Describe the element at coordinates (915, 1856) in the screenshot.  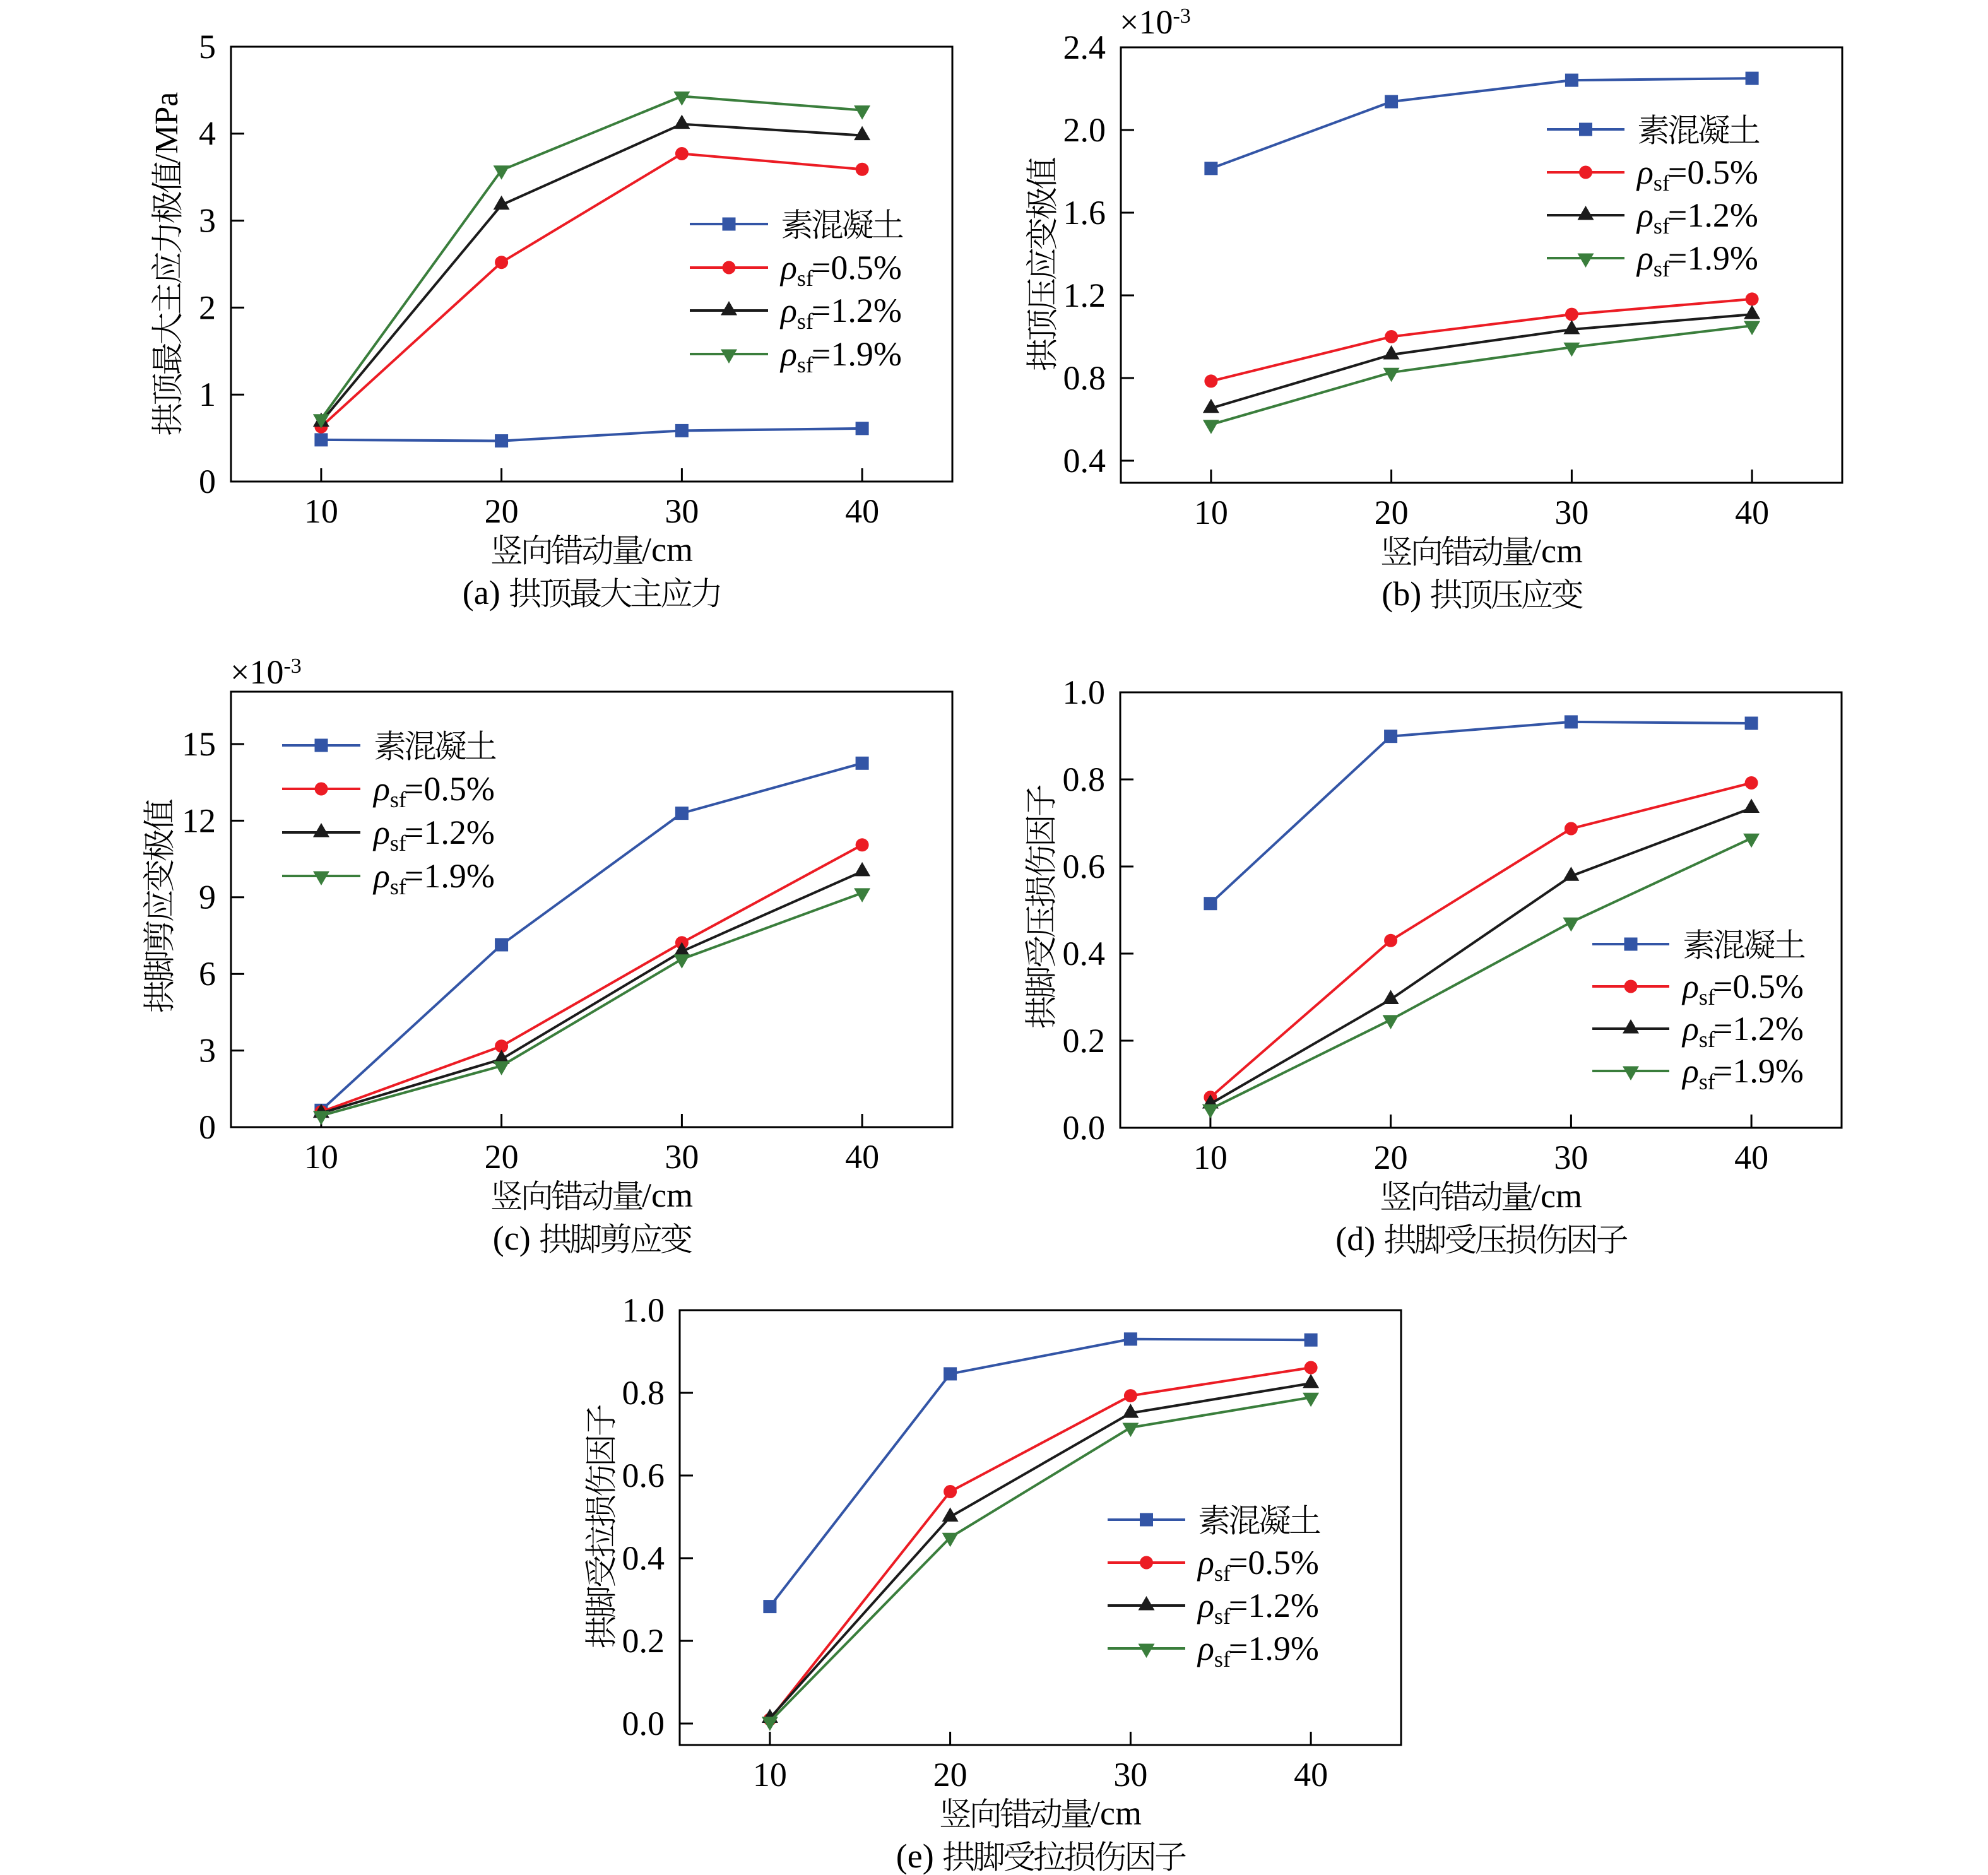
I see `svg-text: (e)` at that location.